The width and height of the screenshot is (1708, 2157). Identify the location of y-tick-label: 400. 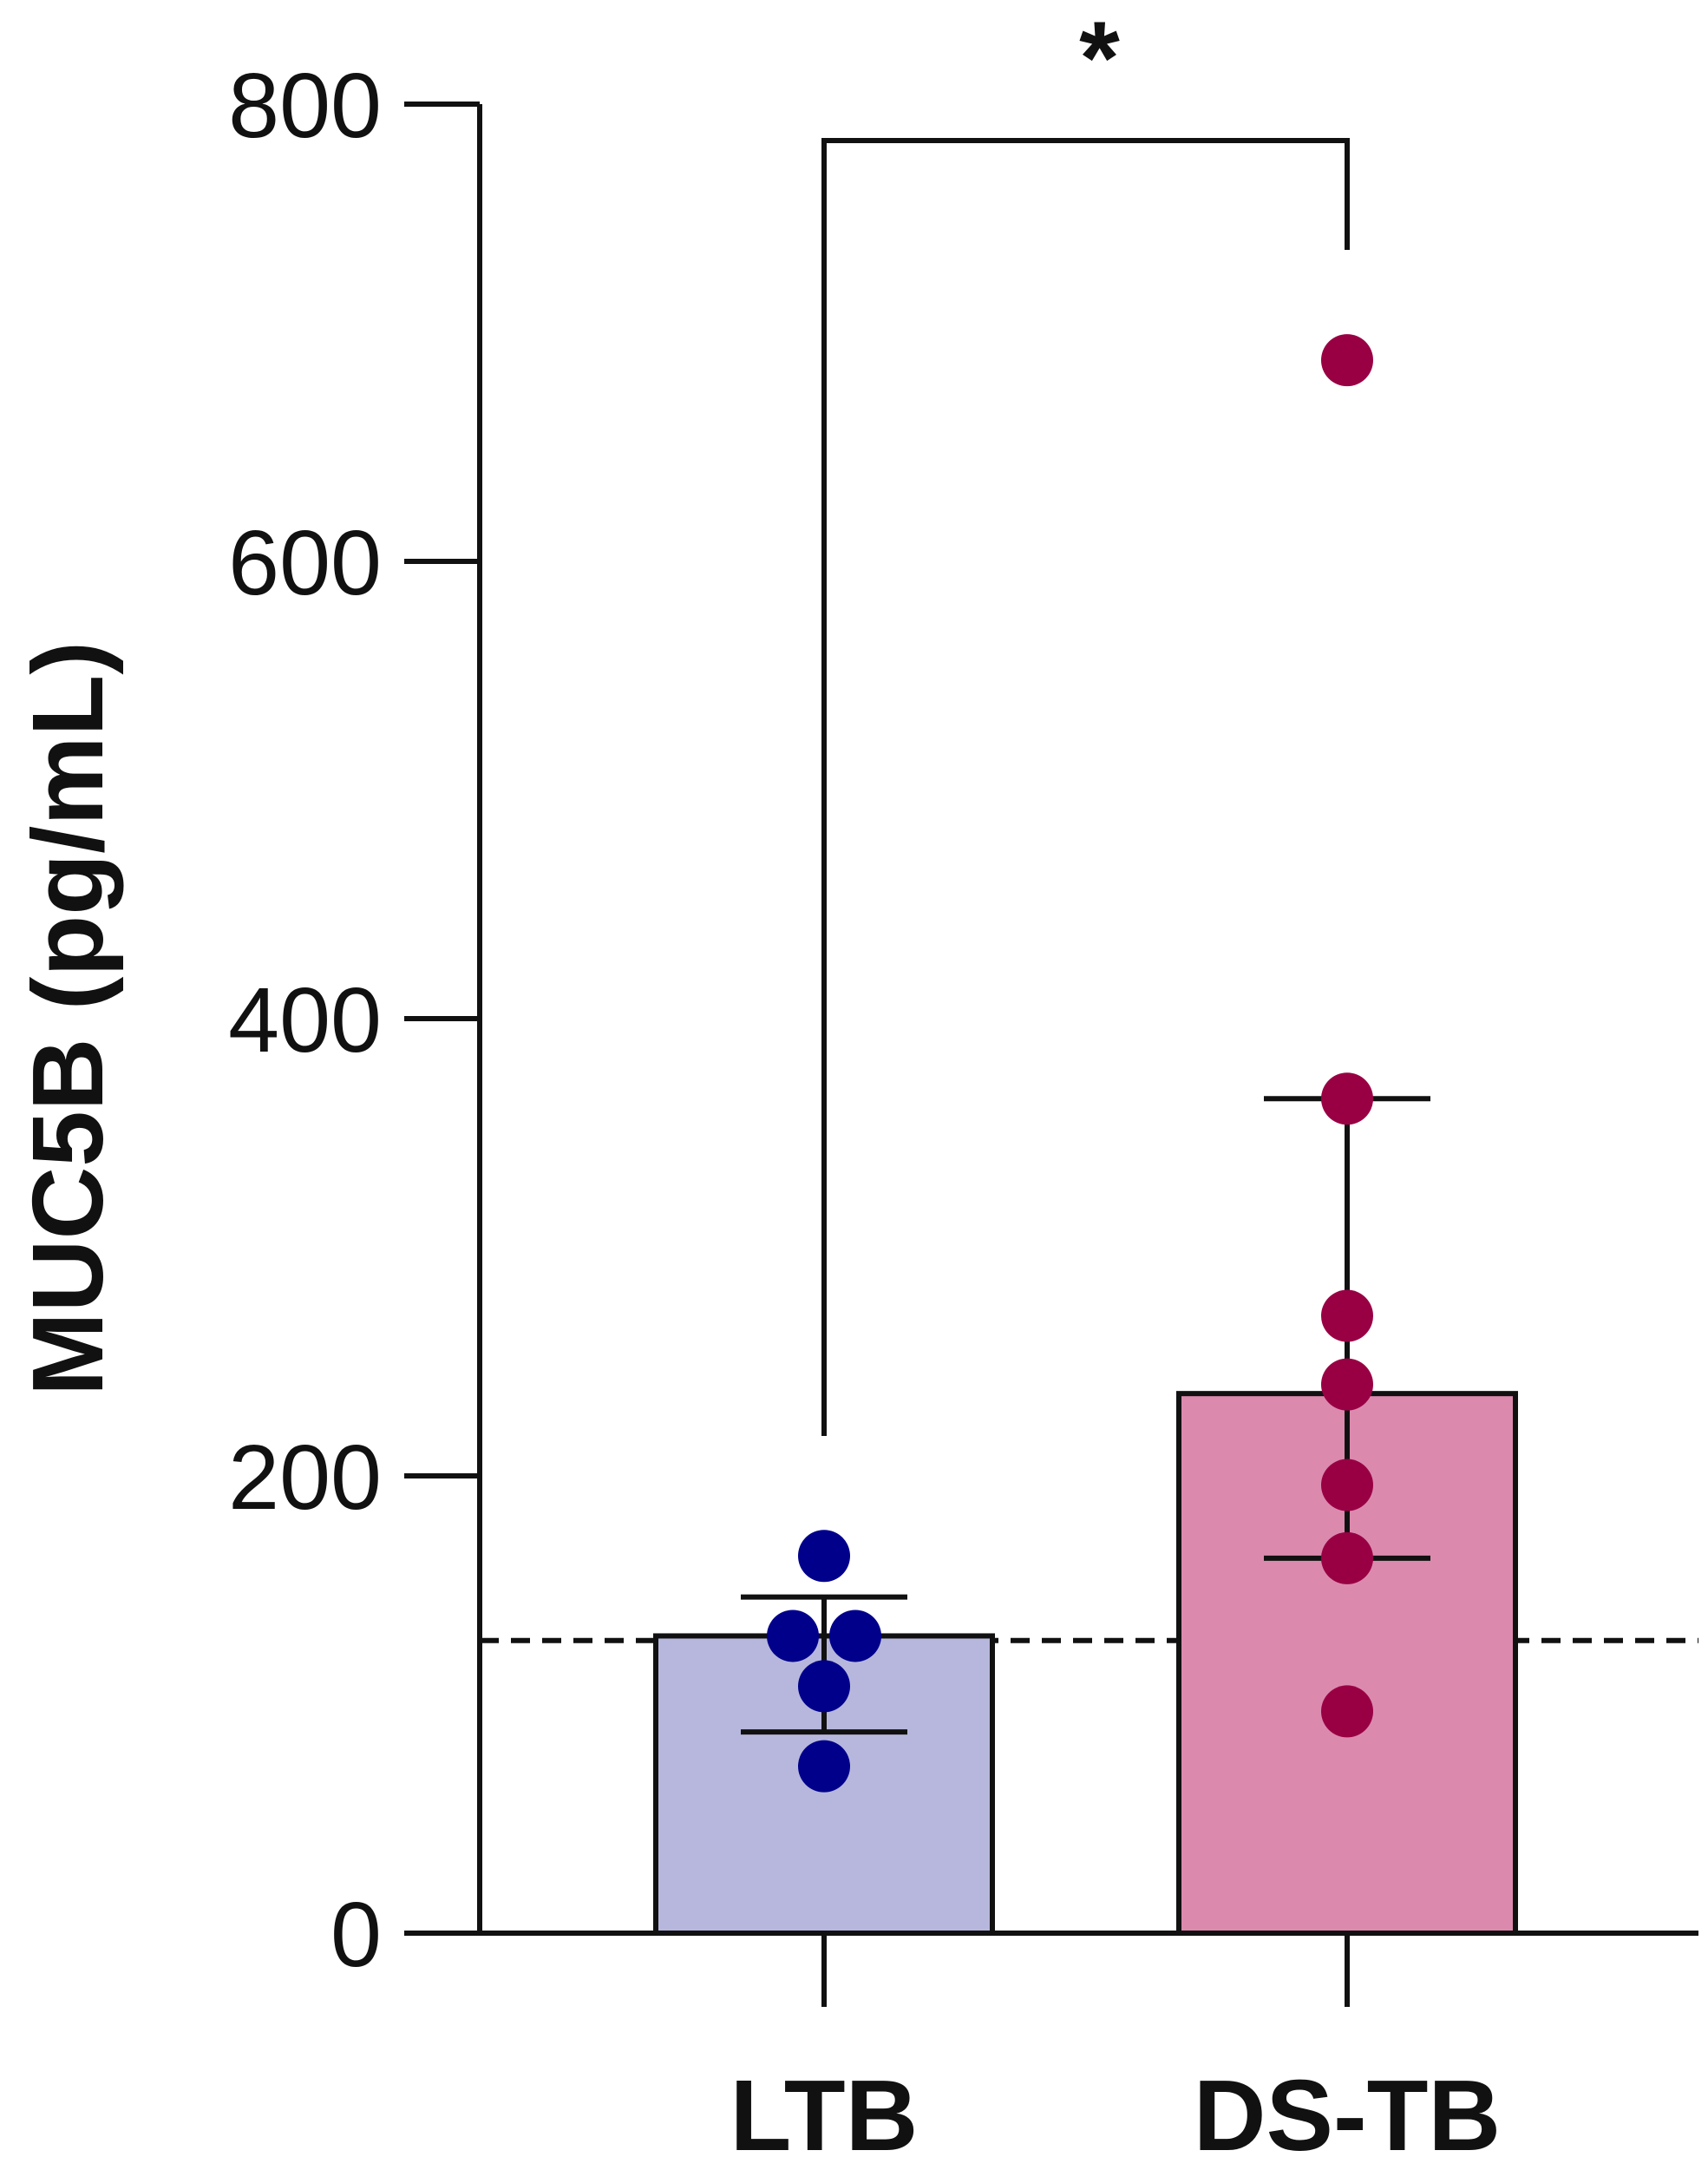
(305, 1020).